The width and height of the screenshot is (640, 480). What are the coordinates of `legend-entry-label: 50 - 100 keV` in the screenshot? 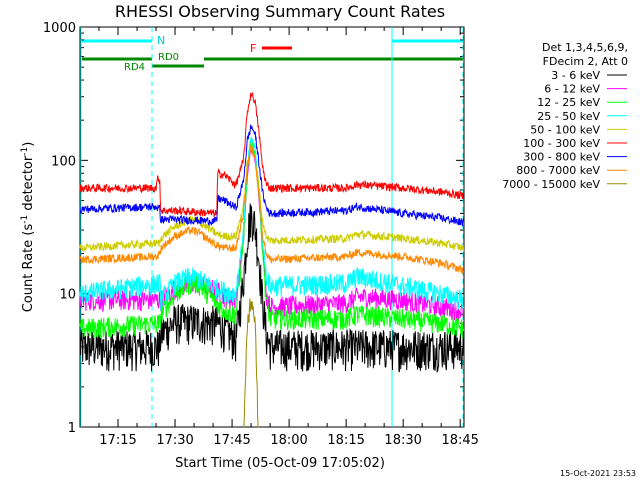 It's located at (565, 129).